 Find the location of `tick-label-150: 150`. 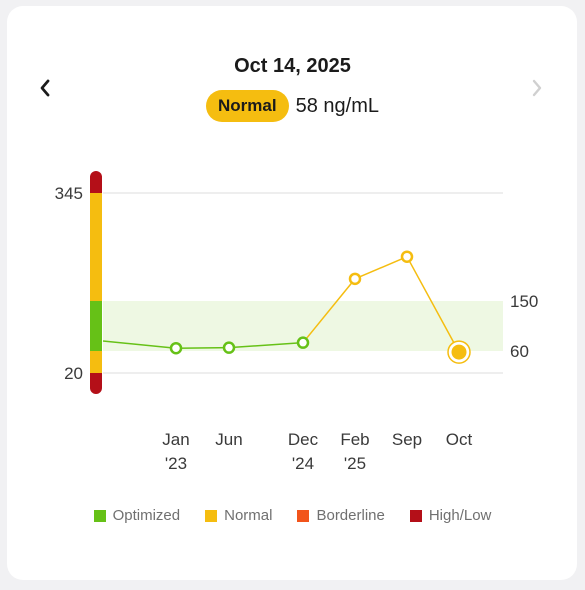

tick-label-150: 150 is located at coordinates (524, 301).